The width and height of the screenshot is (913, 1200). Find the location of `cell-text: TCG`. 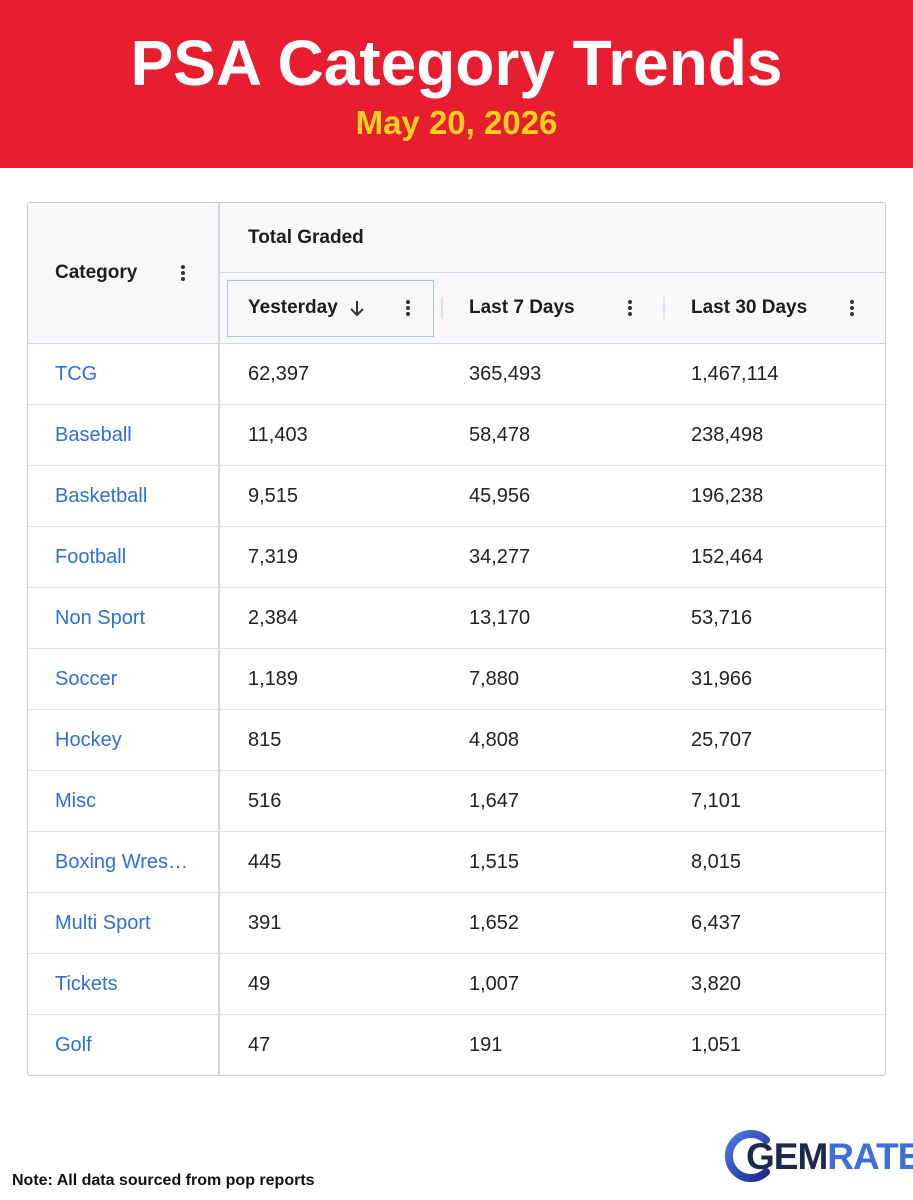

cell-text: TCG is located at coordinates (76, 373).